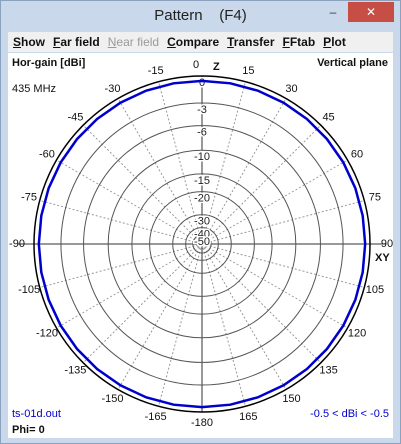 The width and height of the screenshot is (401, 444). I want to click on angle-label: -75, so click(29, 198).